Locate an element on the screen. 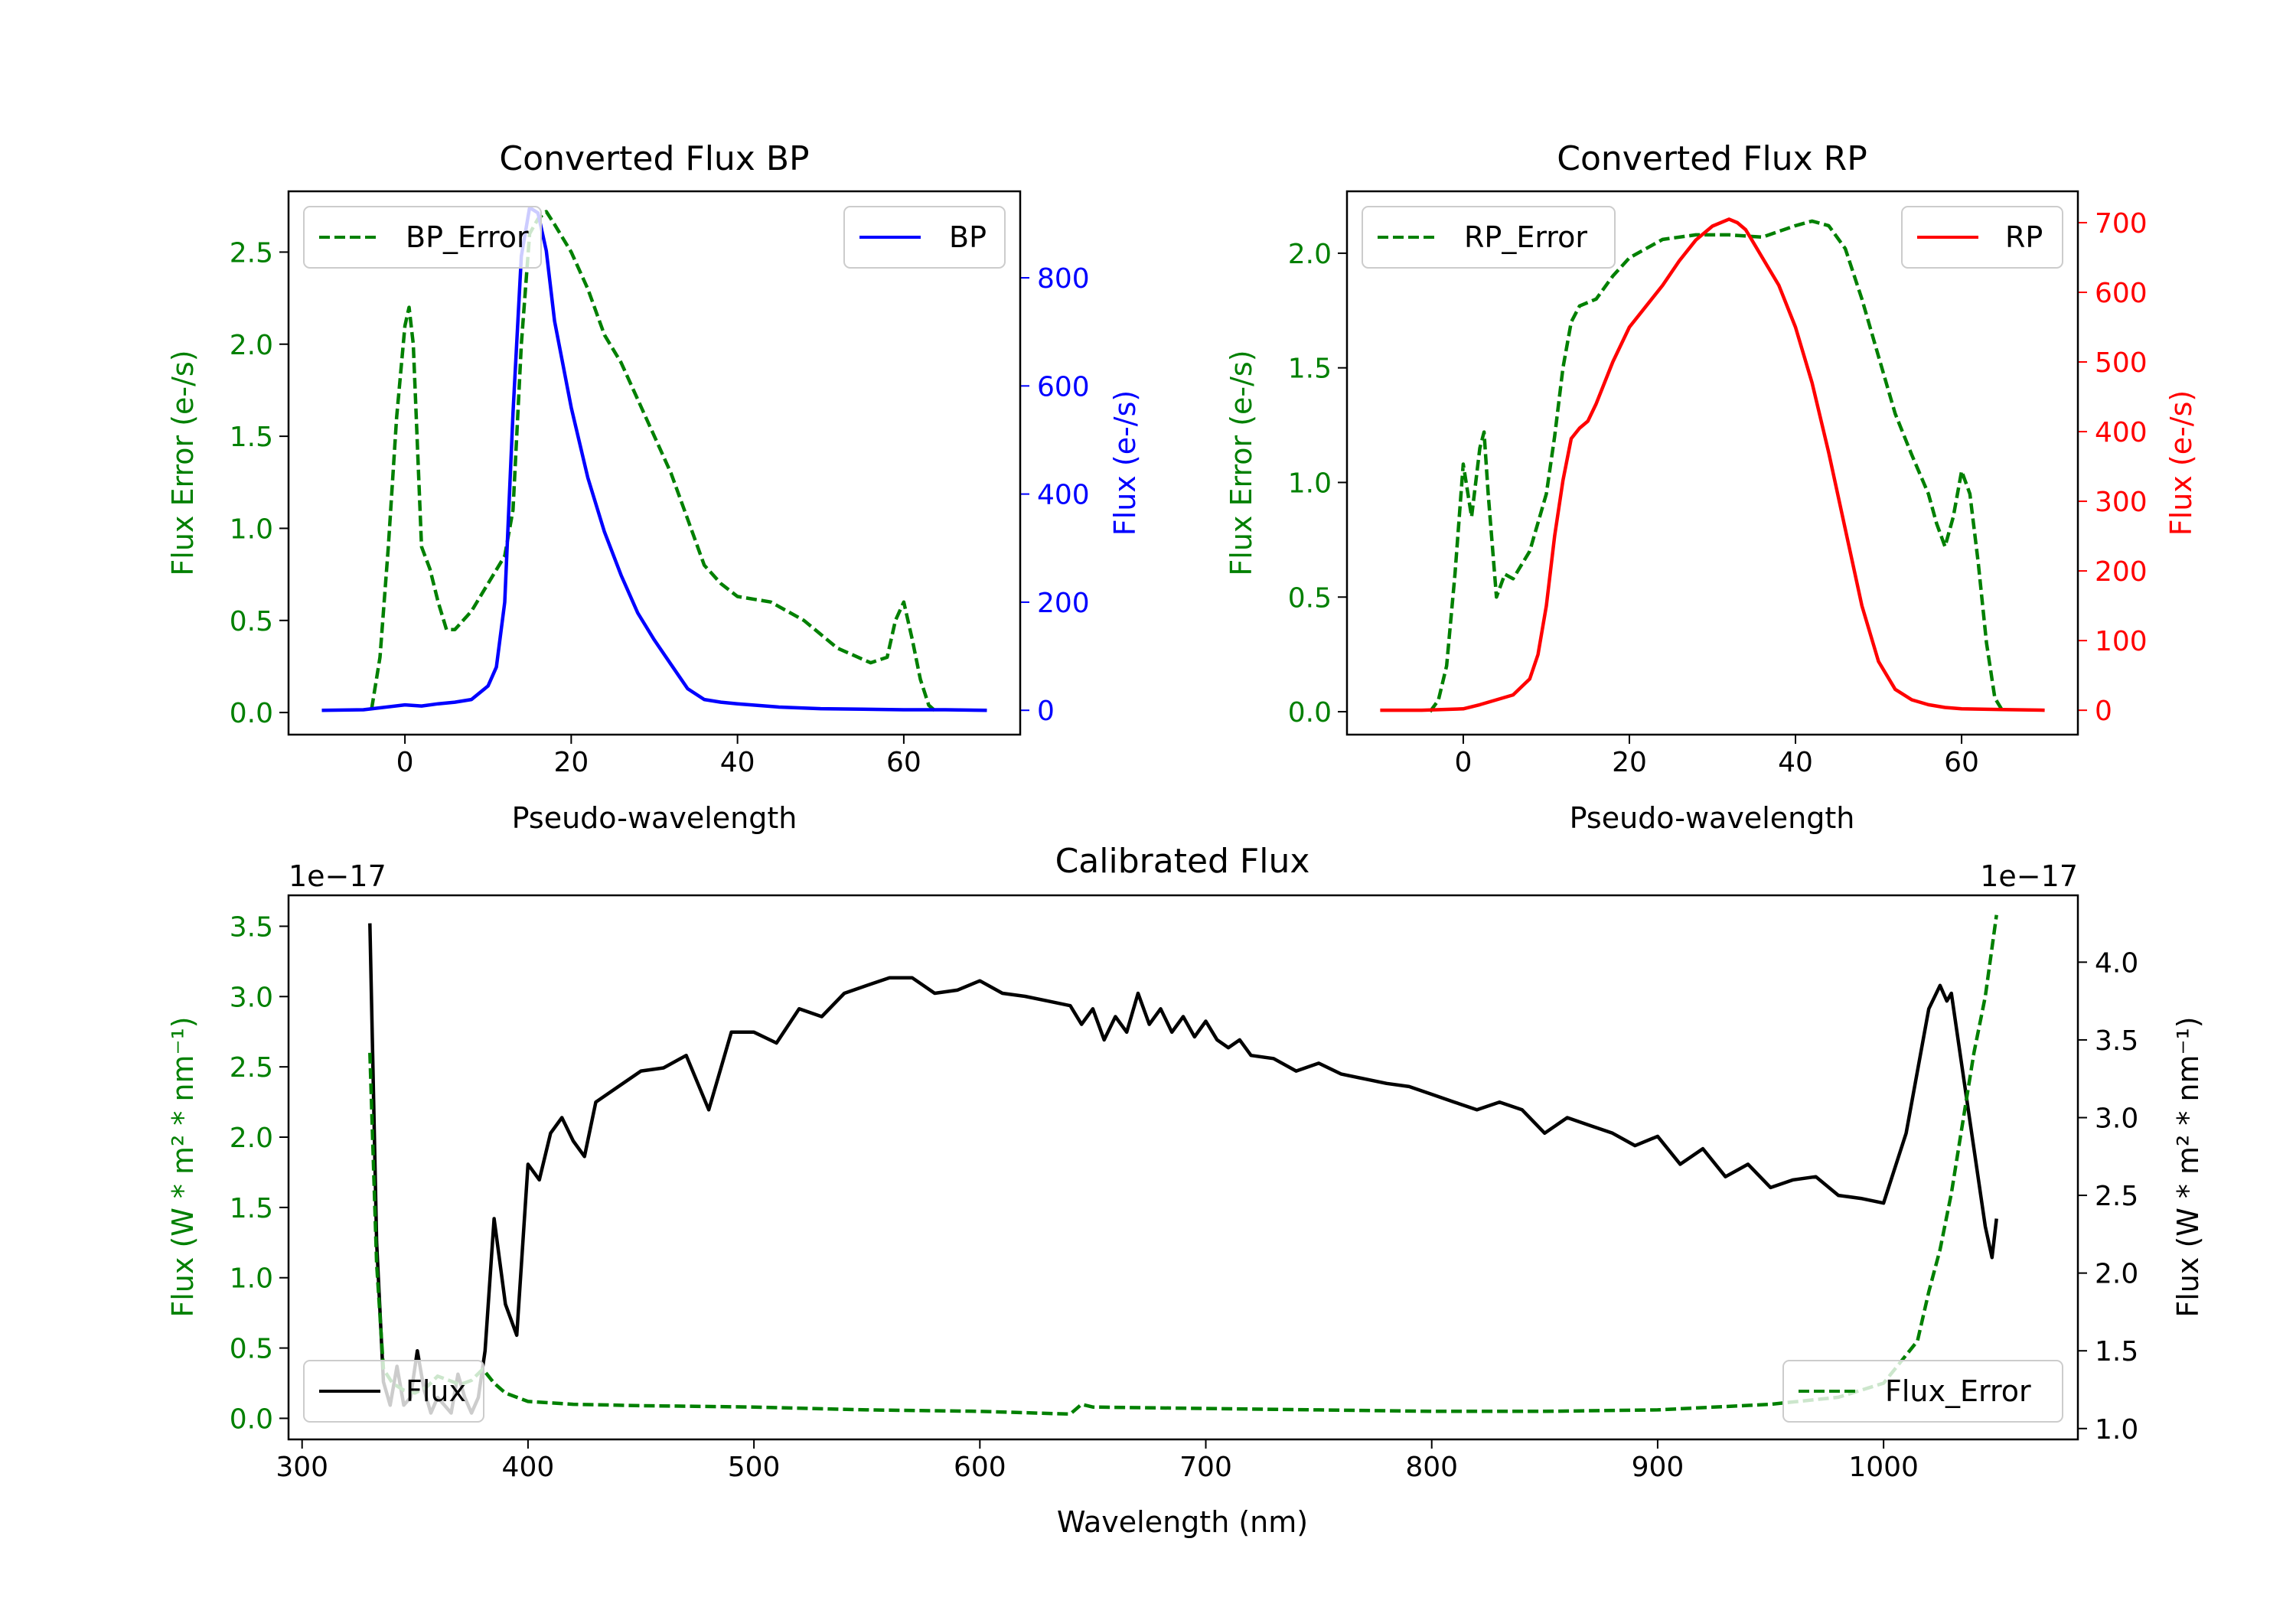  rp-ytick-right-label-0: 0 is located at coordinates (2103, 711).